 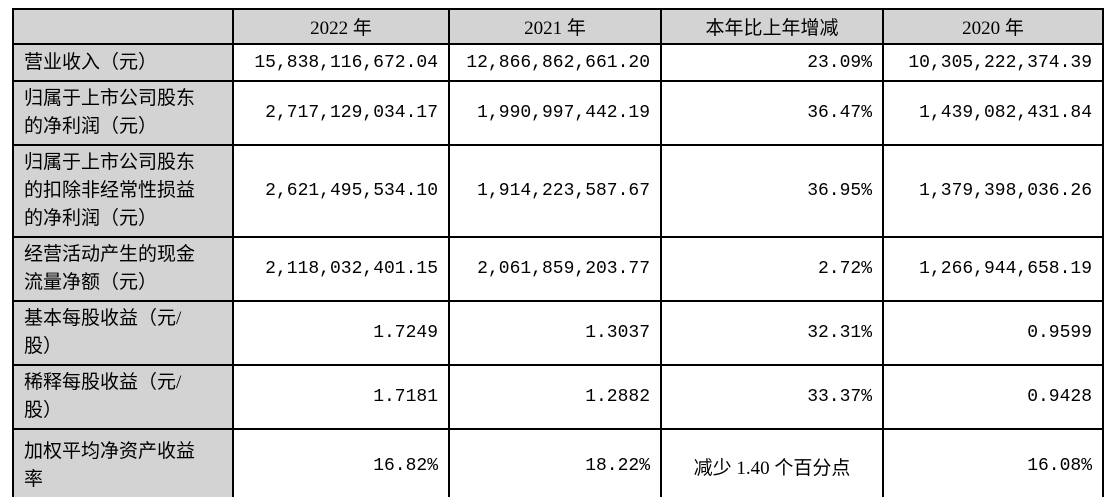 What do you see at coordinates (772, 26) in the screenshot?
I see `header-change: 本年比上年增减` at bounding box center [772, 26].